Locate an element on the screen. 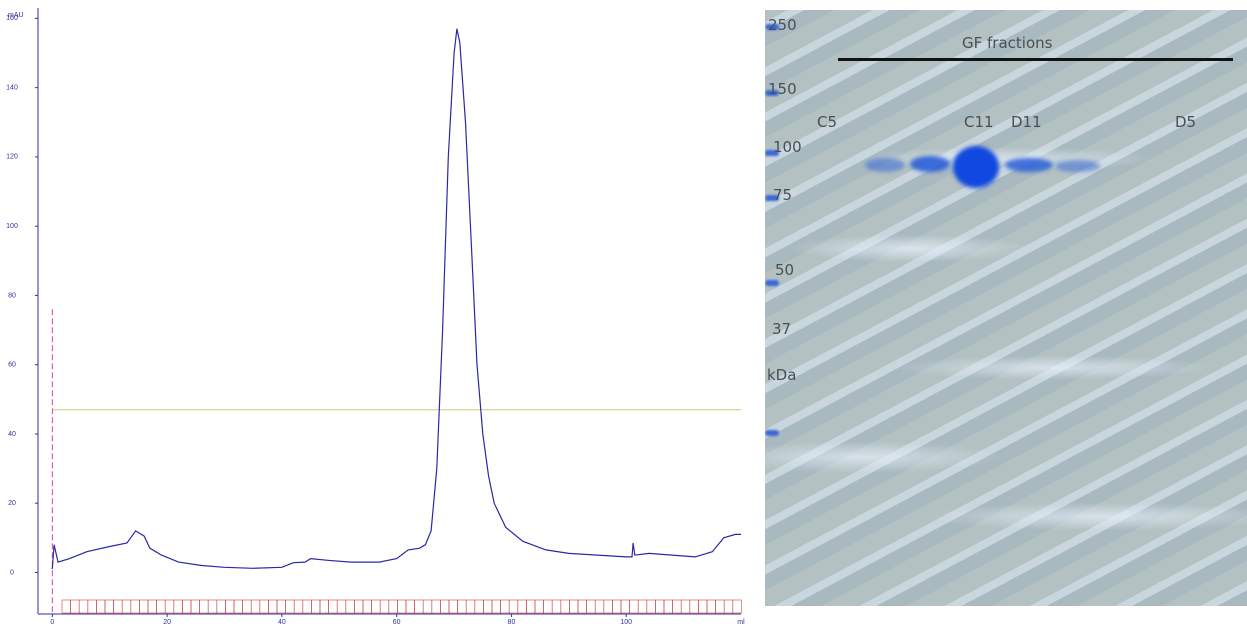 This screenshot has height=628, width=1247. y-tick-label: 0 is located at coordinates (12, 572).